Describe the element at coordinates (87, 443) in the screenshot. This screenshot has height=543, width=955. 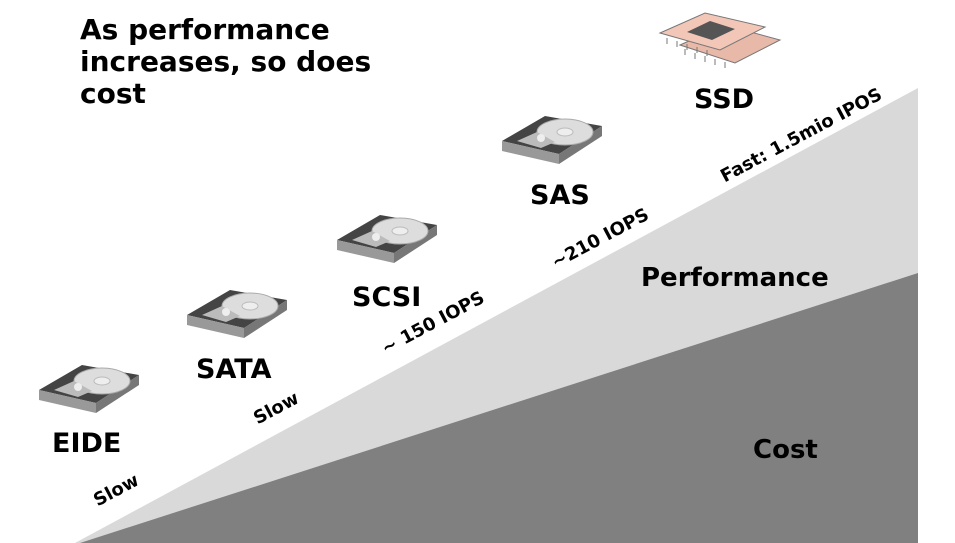
I see `drive-label-eide: EIDE` at that location.